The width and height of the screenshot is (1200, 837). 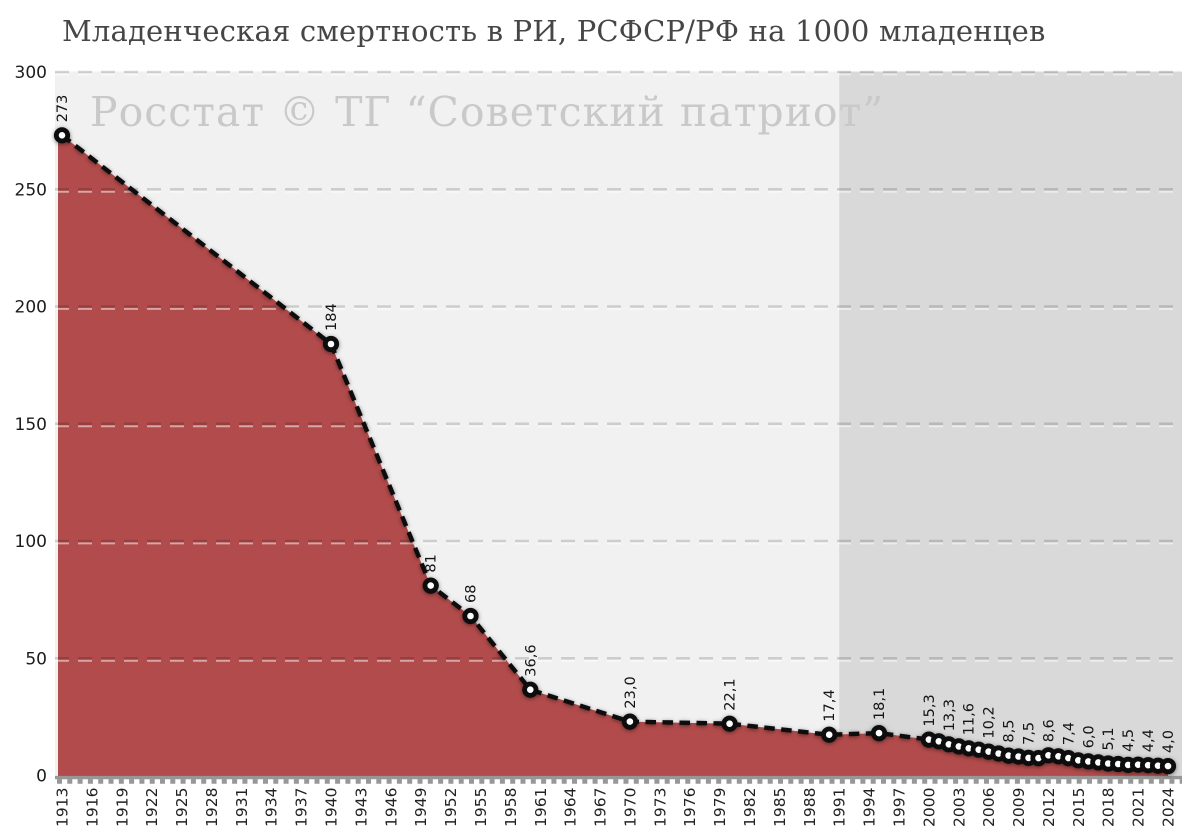 What do you see at coordinates (690, 807) in the screenshot?
I see `x-tick-label: 1976` at bounding box center [690, 807].